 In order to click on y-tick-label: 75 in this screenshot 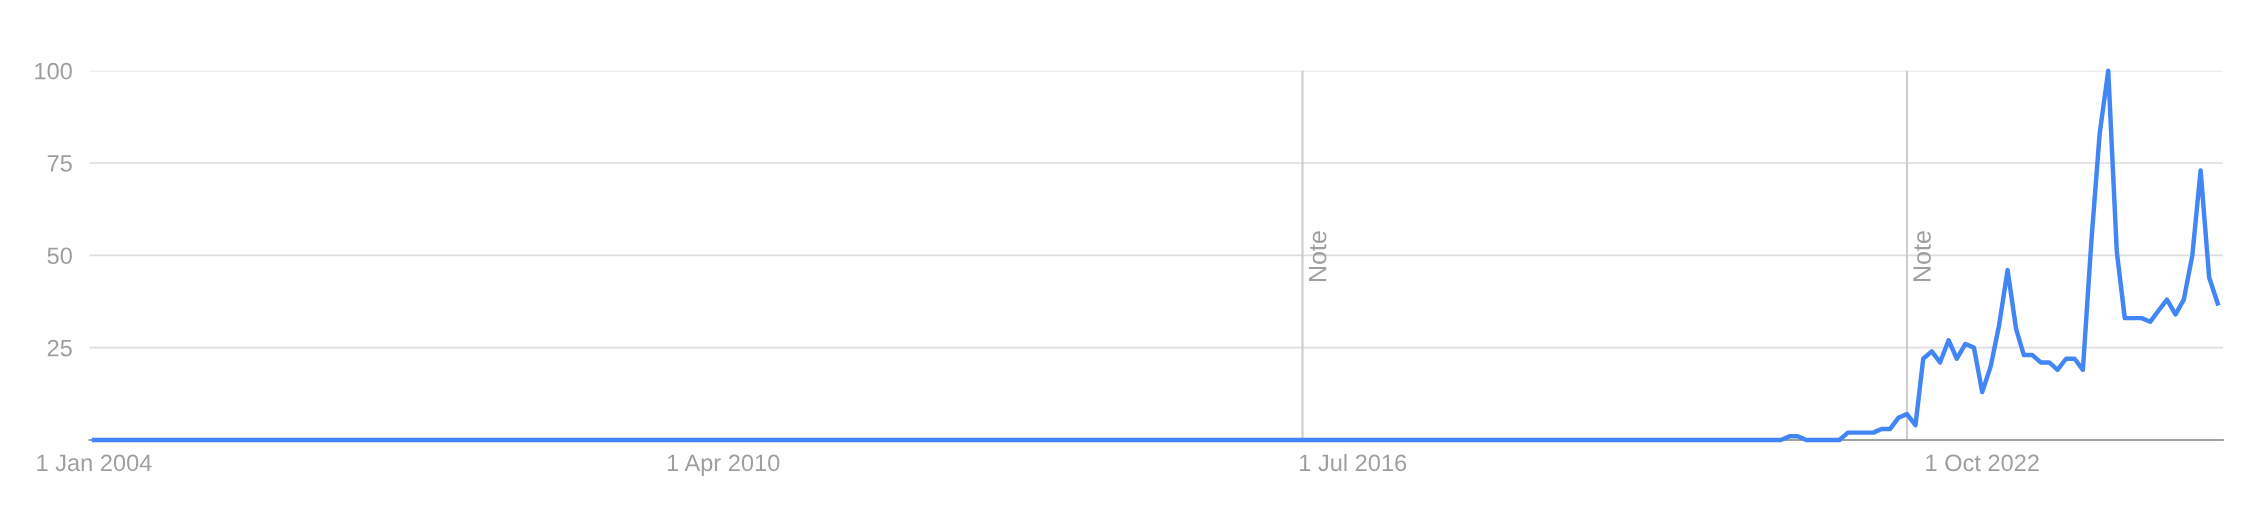, I will do `click(59, 163)`.